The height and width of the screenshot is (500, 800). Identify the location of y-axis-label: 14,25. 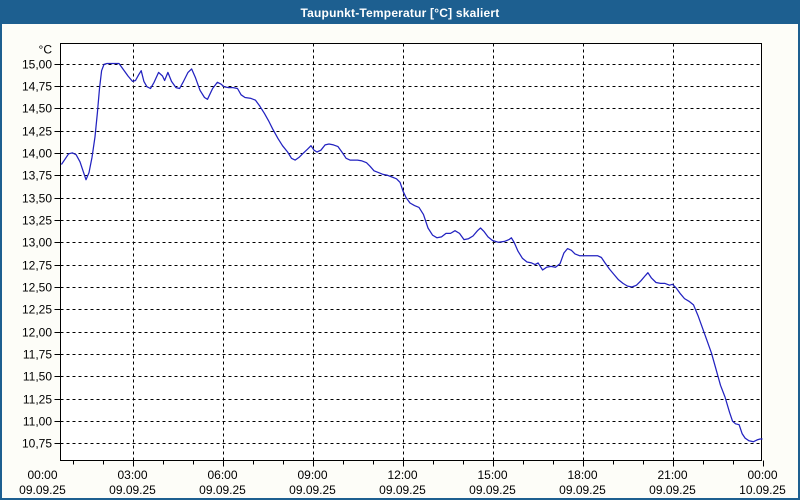
(37, 132).